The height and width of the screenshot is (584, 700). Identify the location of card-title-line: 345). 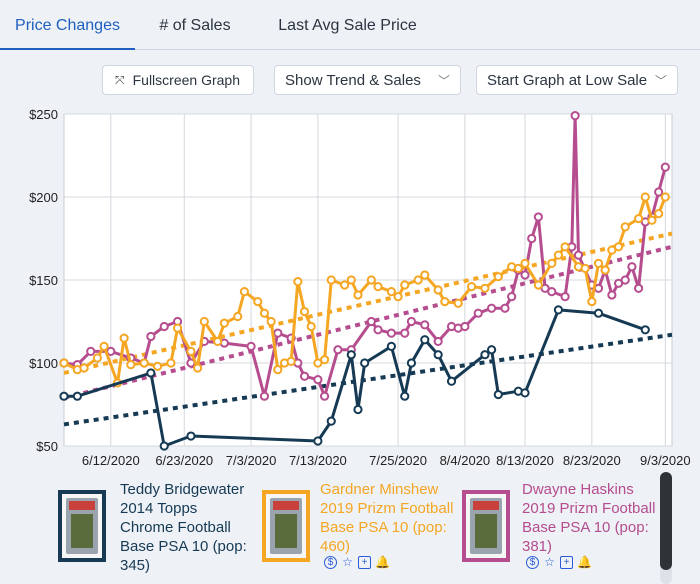
(135, 565).